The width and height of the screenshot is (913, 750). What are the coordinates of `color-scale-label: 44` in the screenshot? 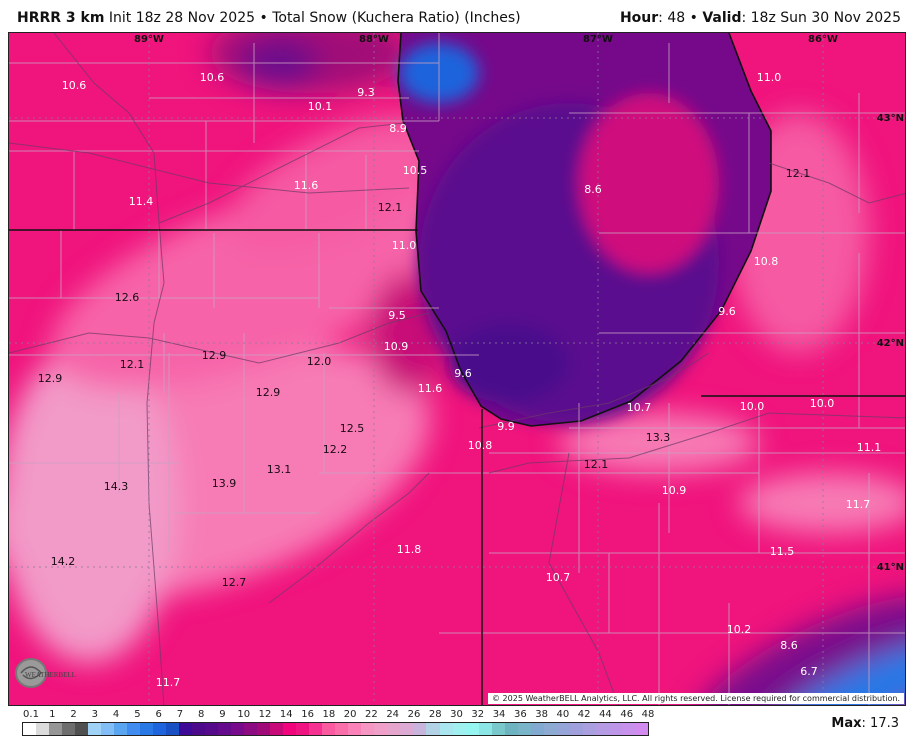 It's located at (605, 714).